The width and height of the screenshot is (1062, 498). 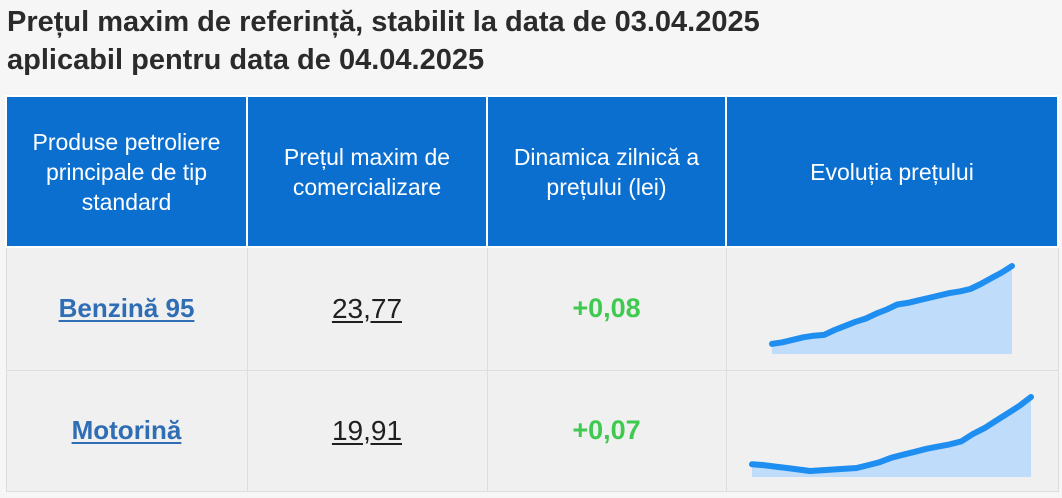 I want to click on page-title-line2: aplicabil pentru data de 04.04.2025, so click(x=246, y=60).